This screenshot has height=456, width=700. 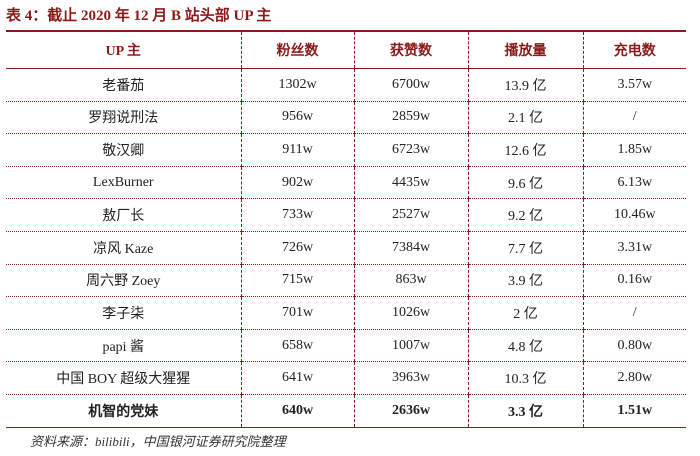 What do you see at coordinates (525, 215) in the screenshot?
I see `table-cell: 9.2 亿` at bounding box center [525, 215].